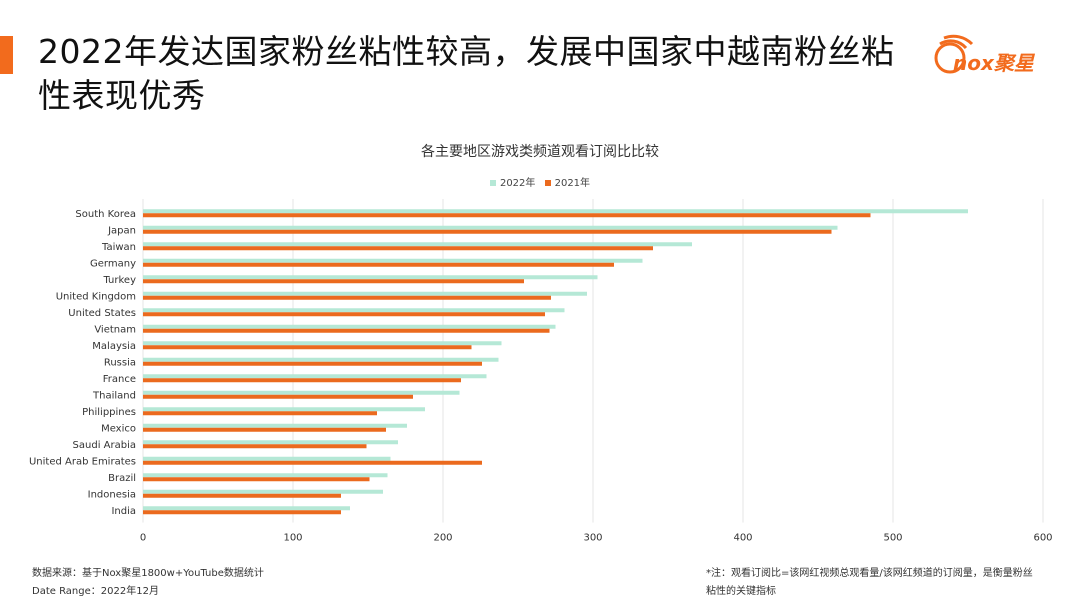 Image resolution: width=1080 pixels, height=601 pixels. Describe the element at coordinates (892, 538) in the screenshot. I see `x-tick-label: 500` at that location.